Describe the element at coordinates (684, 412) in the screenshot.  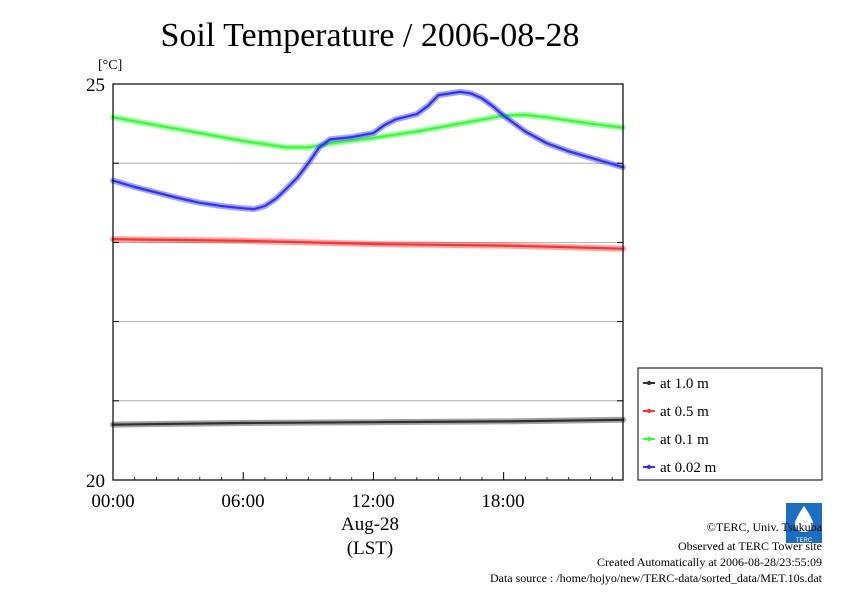
I see `legend-label-0-5m: at 0.5 m` at that location.